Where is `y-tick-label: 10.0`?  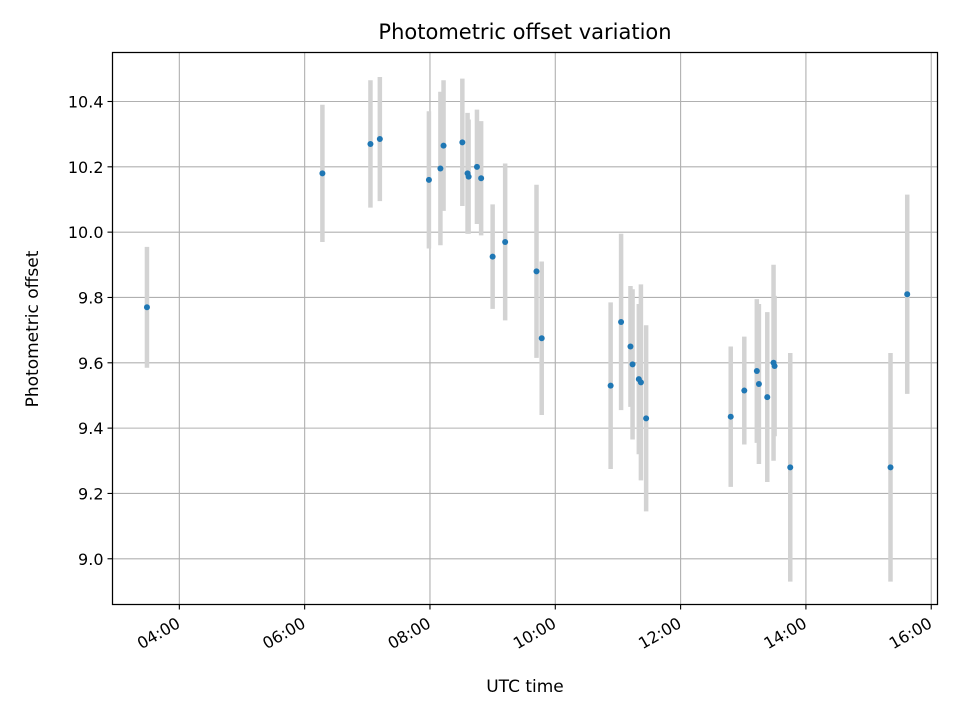
y-tick-label: 10.0 is located at coordinates (86, 232).